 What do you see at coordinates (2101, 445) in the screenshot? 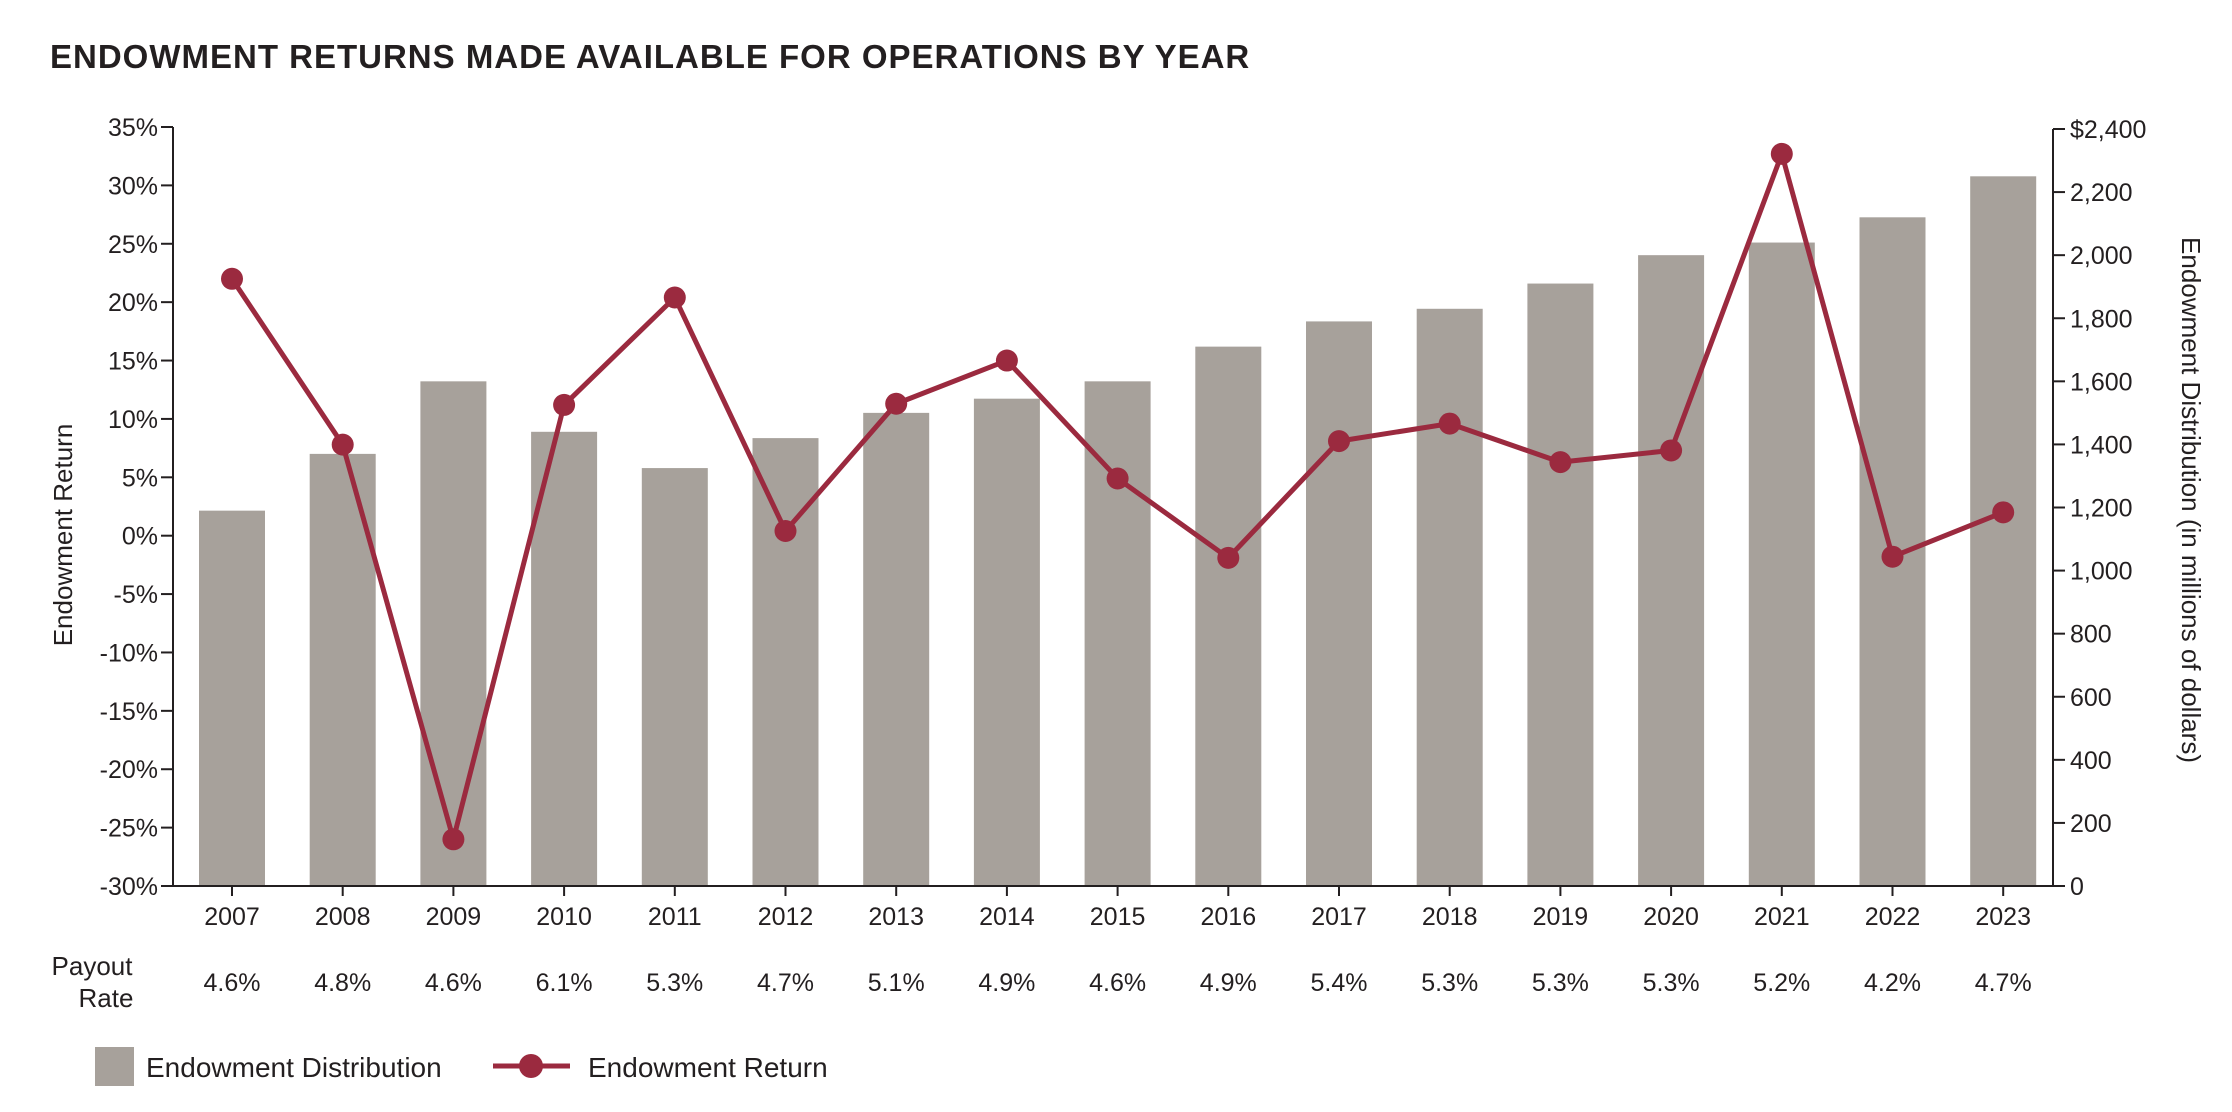
I see `right-tick-label: 1,400` at bounding box center [2101, 445].